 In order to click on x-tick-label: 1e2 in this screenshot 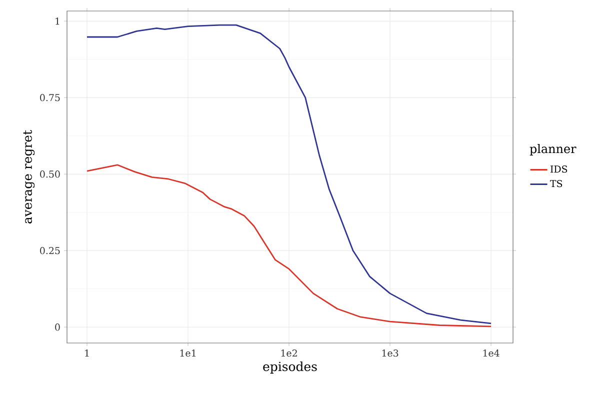, I will do `click(289, 353)`.